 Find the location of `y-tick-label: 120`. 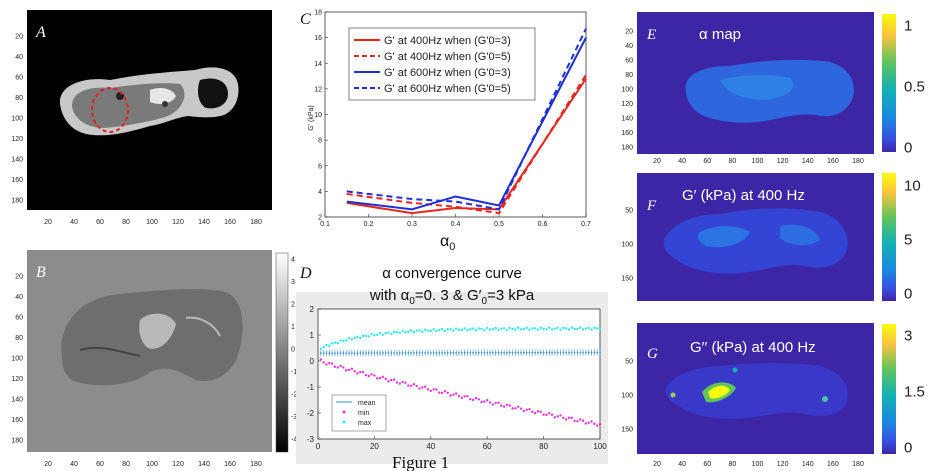

y-tick-label: 120 is located at coordinates (627, 104).